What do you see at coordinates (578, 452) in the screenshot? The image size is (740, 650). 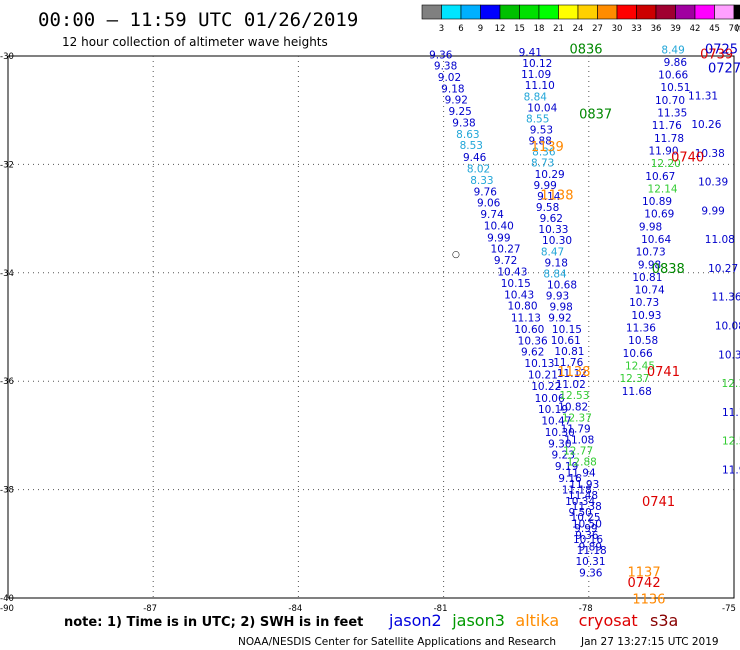 I see `swh-value: 12.77` at bounding box center [578, 452].